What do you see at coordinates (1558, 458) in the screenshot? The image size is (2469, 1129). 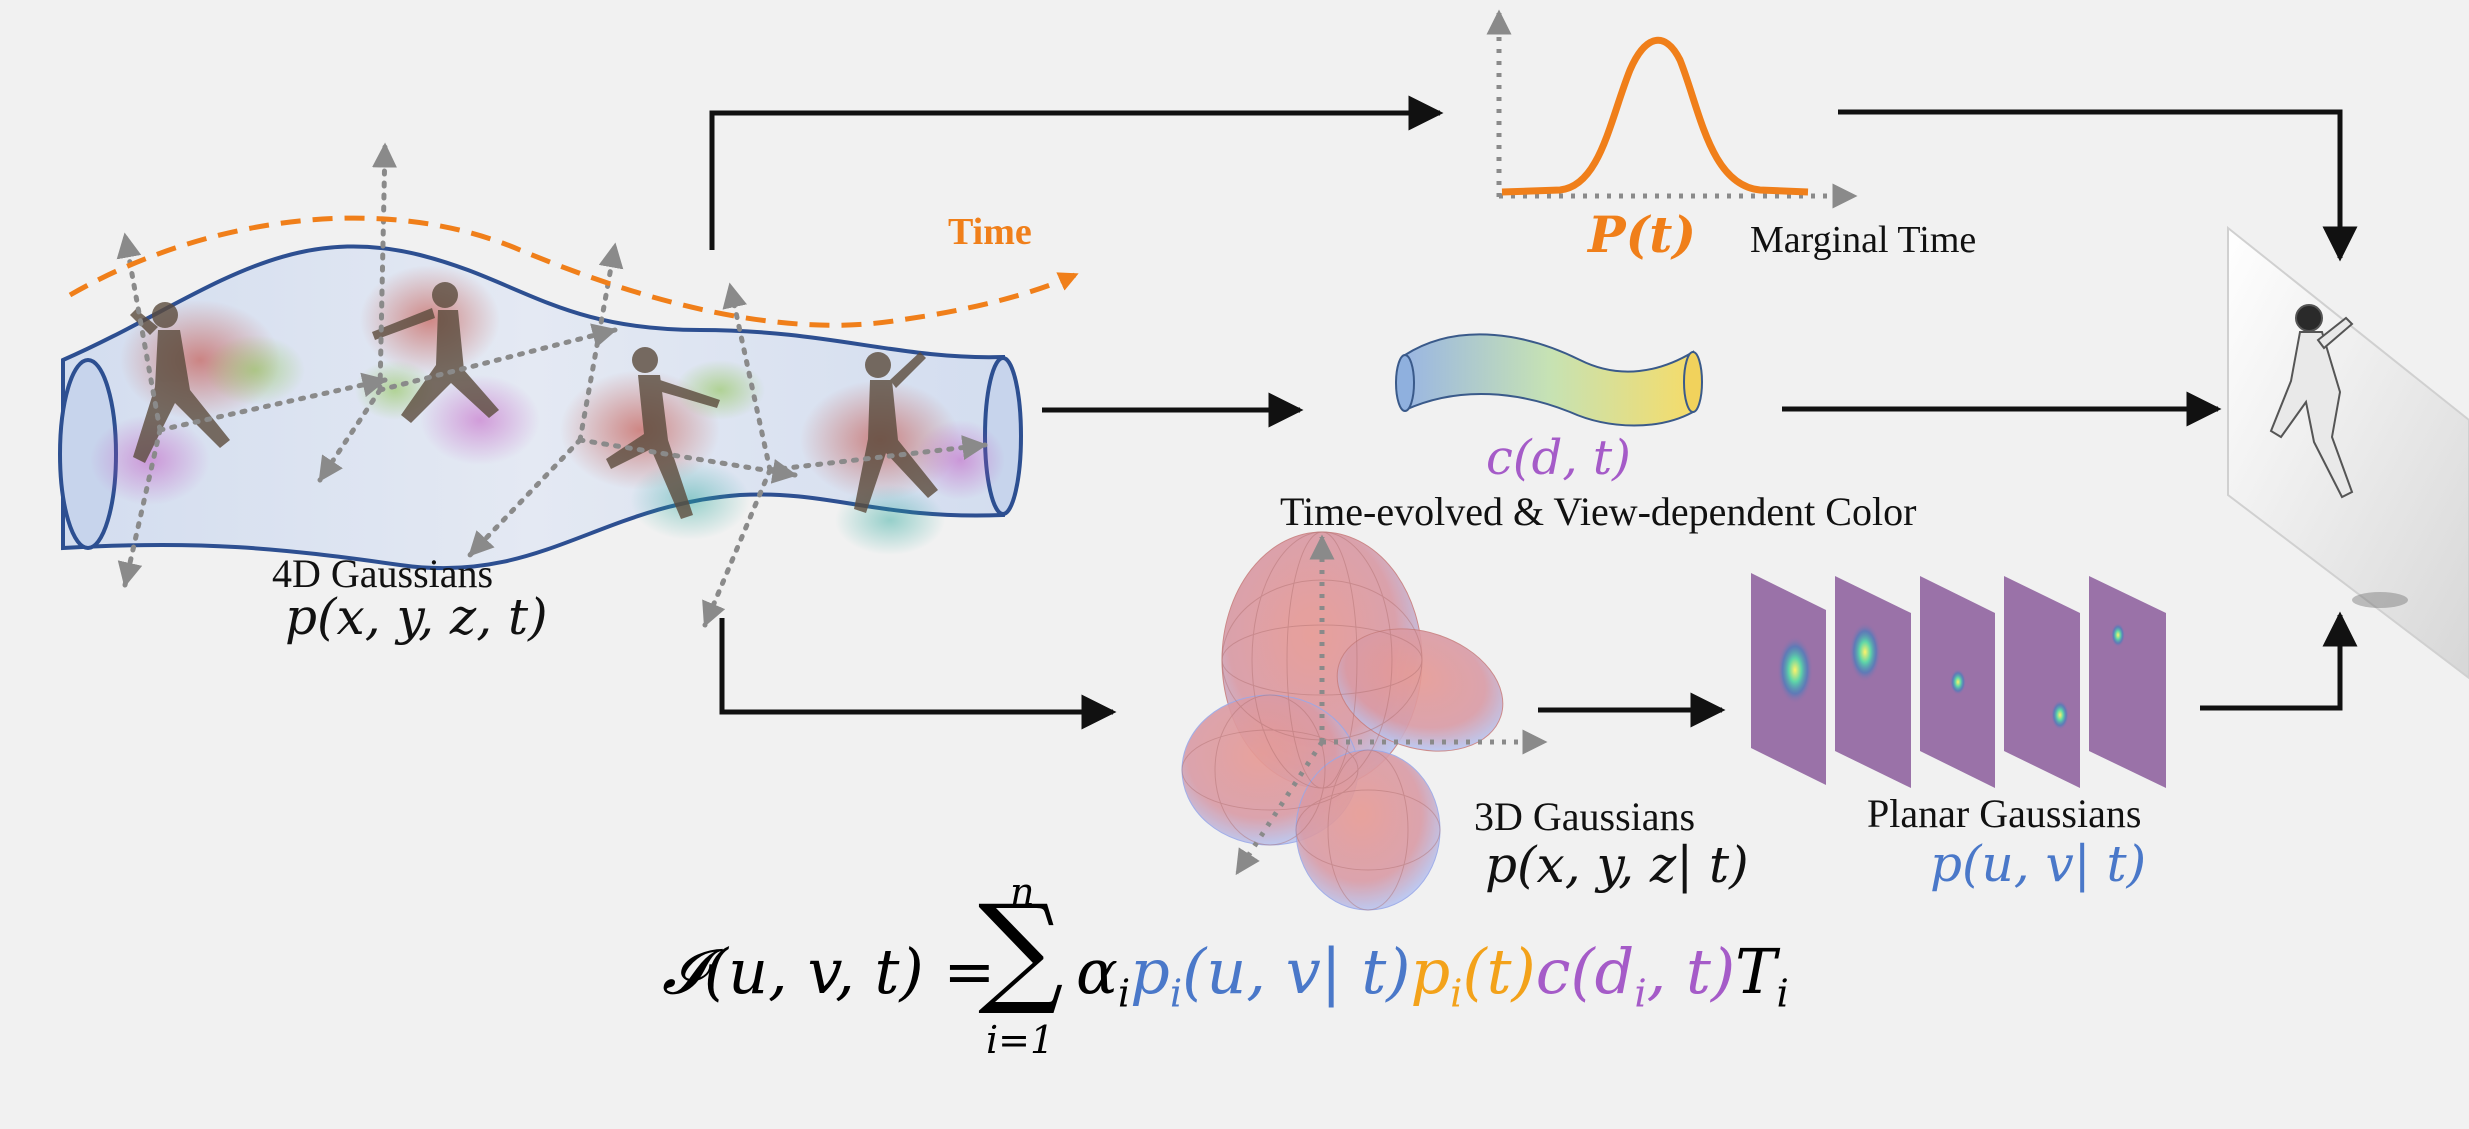 I see `color-formula: c(d, t)` at bounding box center [1558, 458].